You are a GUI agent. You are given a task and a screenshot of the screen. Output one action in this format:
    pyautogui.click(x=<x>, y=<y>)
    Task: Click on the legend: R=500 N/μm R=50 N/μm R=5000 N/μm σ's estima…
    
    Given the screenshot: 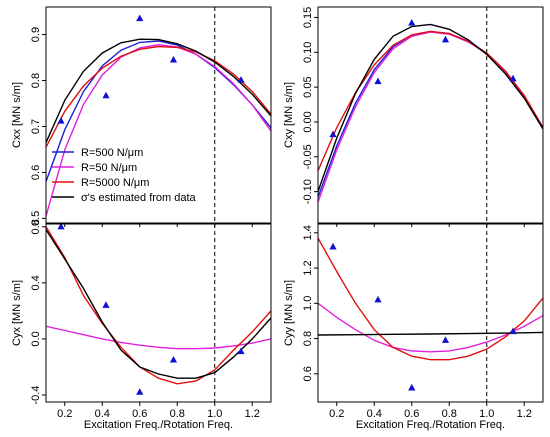 What is the action you would take?
    pyautogui.click(x=124, y=175)
    